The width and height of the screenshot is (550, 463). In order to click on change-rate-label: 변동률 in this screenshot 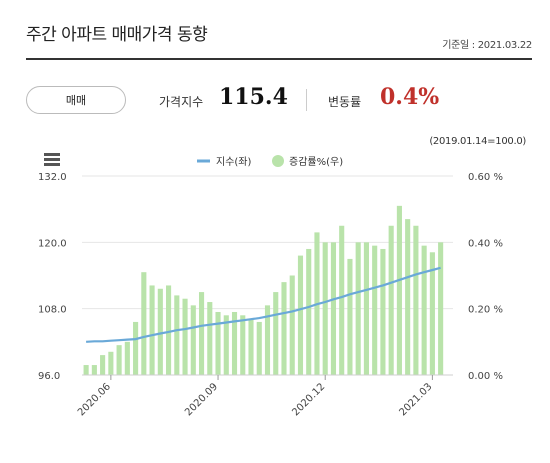, I will do `click(345, 102)`.